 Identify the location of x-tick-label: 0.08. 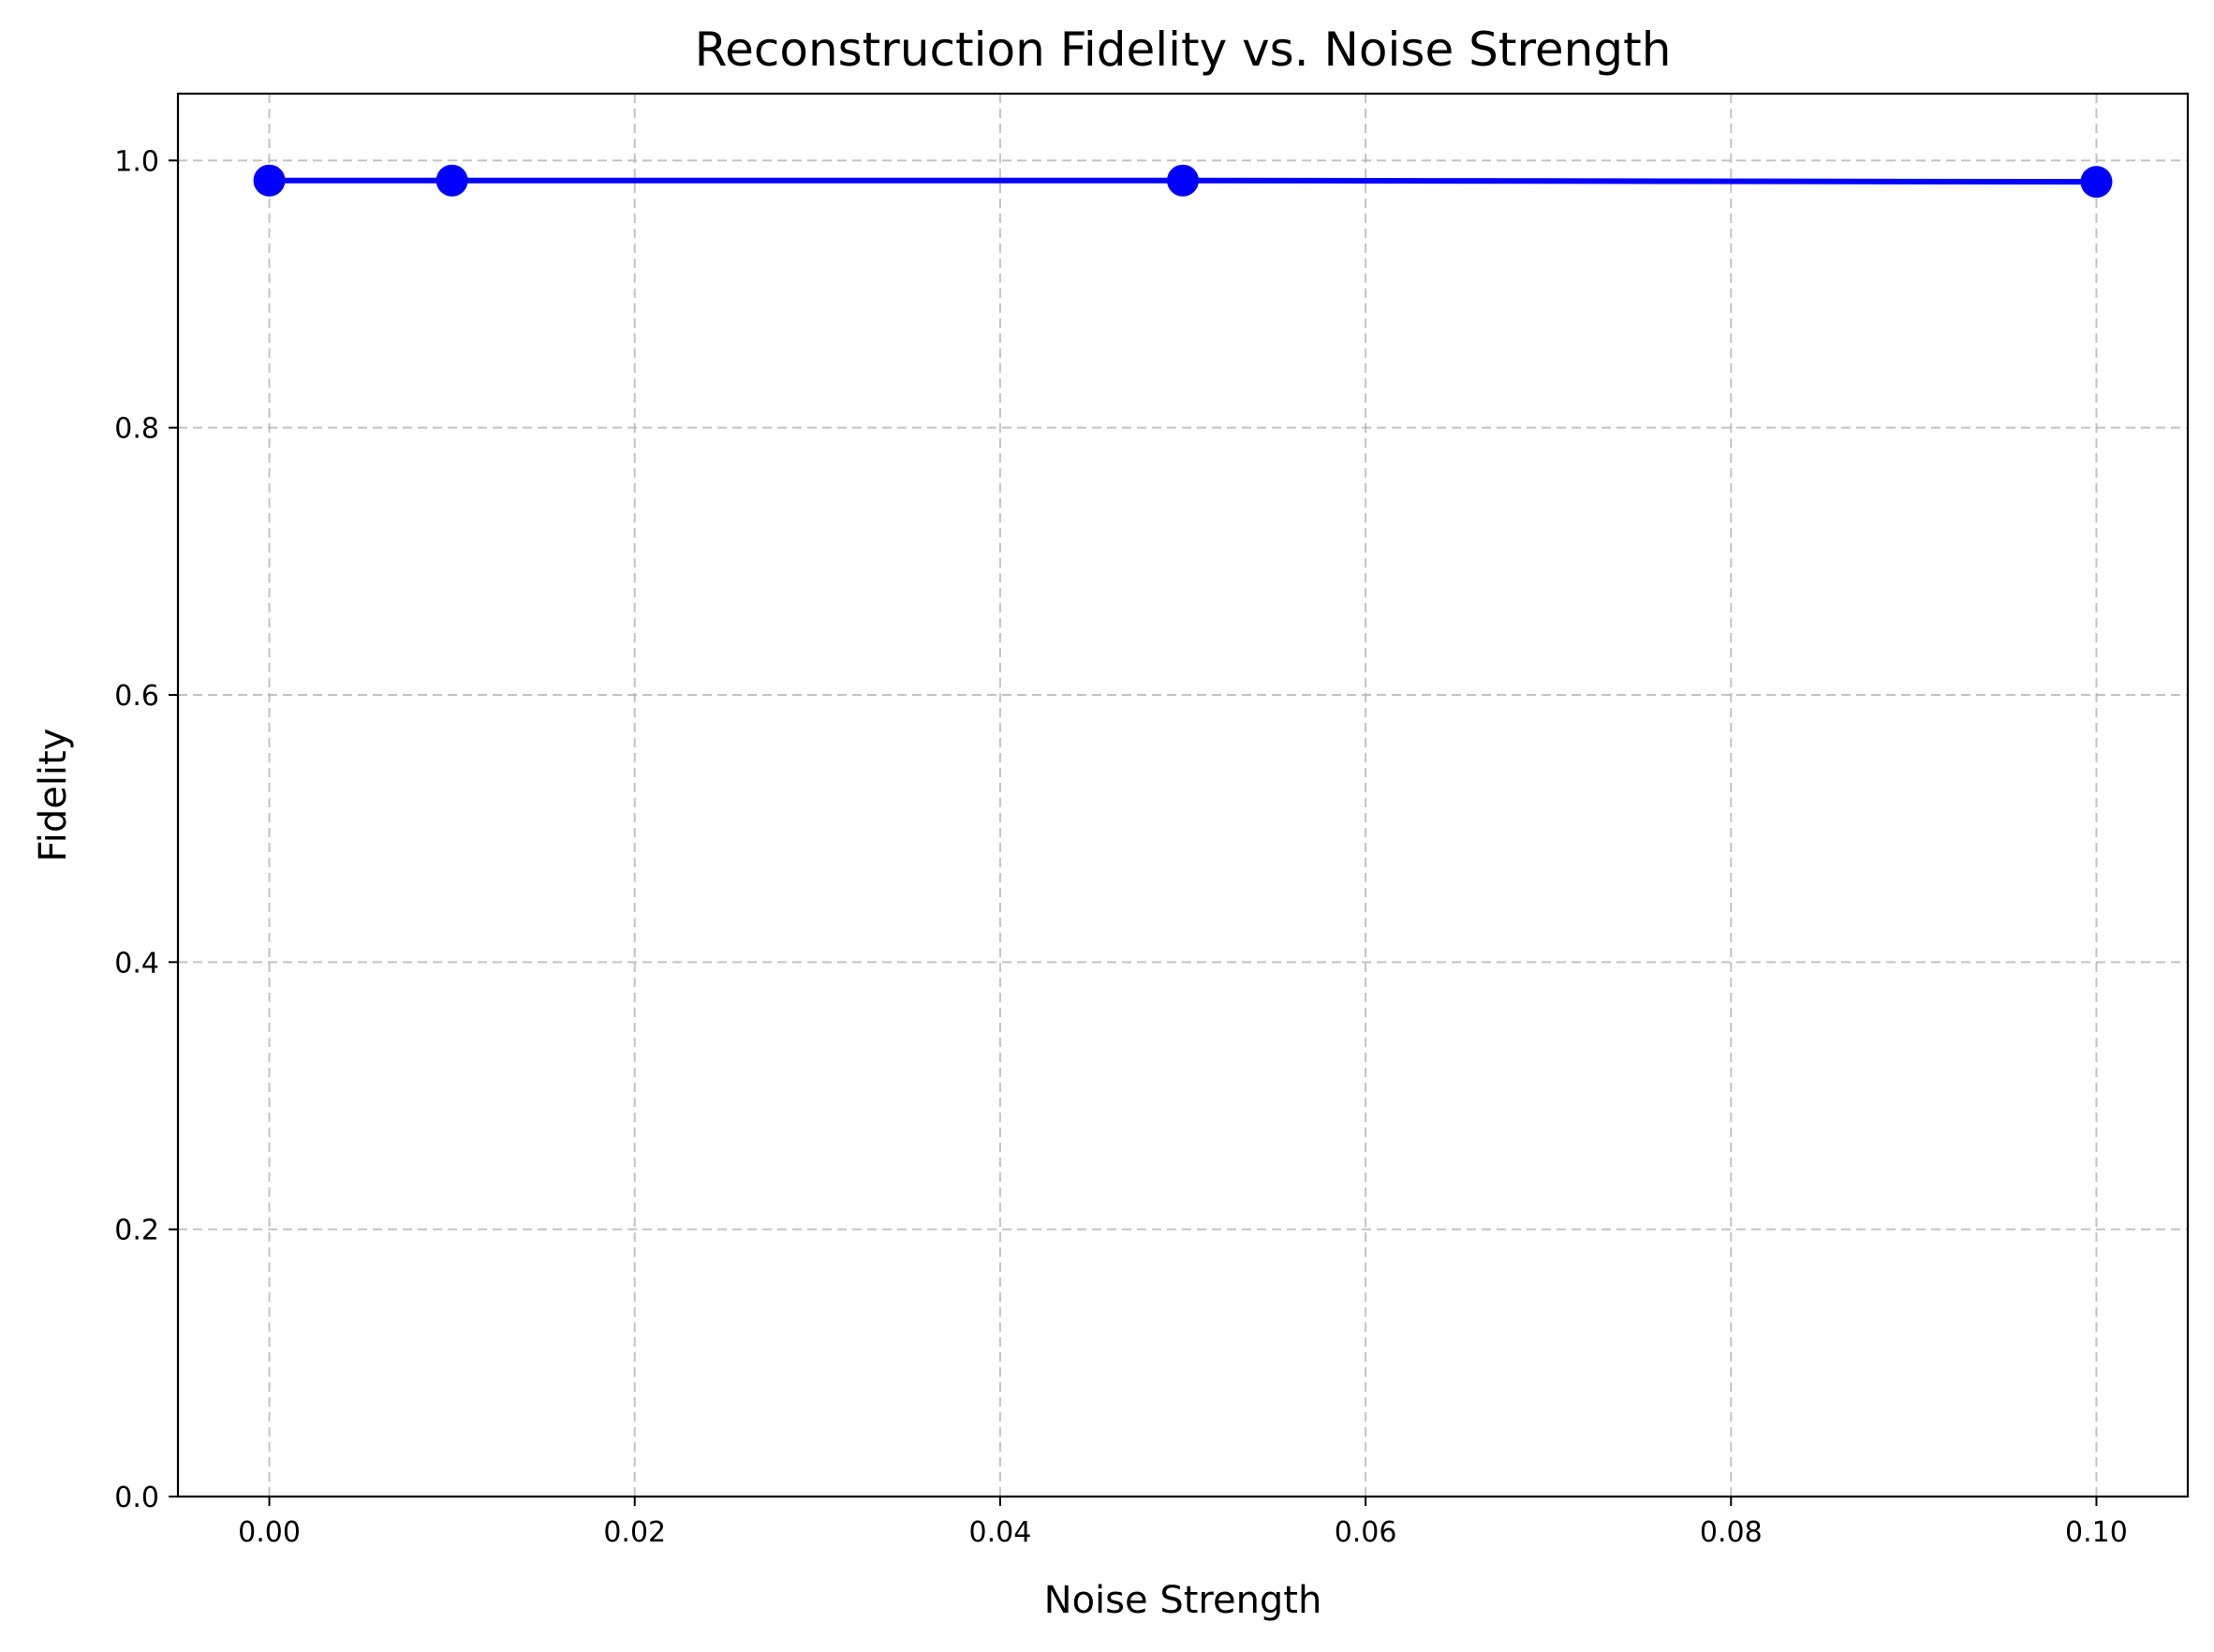
(1731, 1532).